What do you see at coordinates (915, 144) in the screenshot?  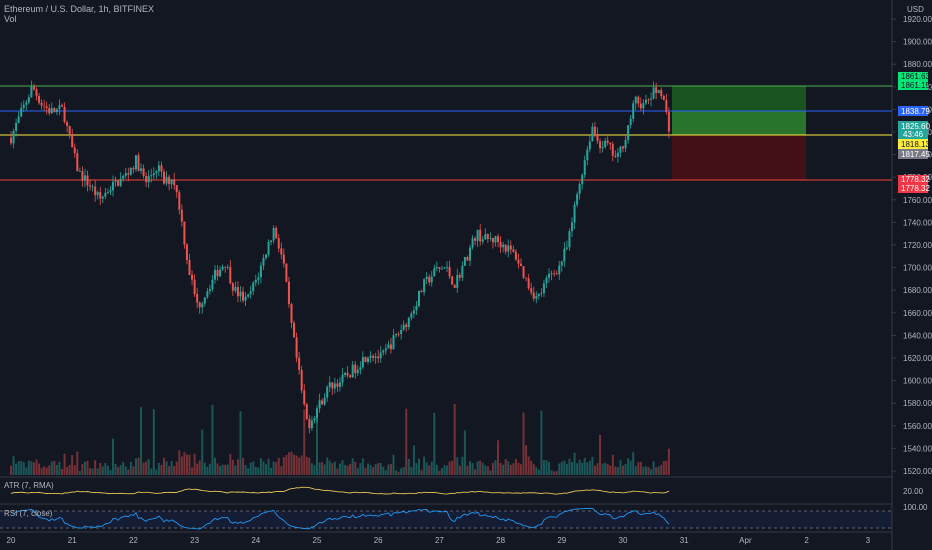 I see `svg-text: 1818.13` at bounding box center [915, 144].